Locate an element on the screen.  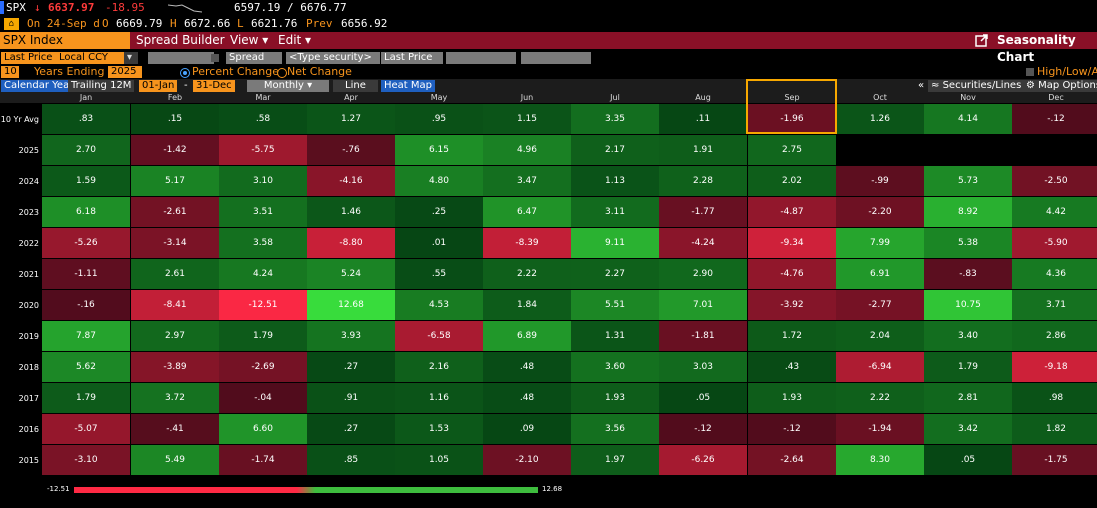
heatmap-cell: 5.62 is located at coordinates (86, 367).